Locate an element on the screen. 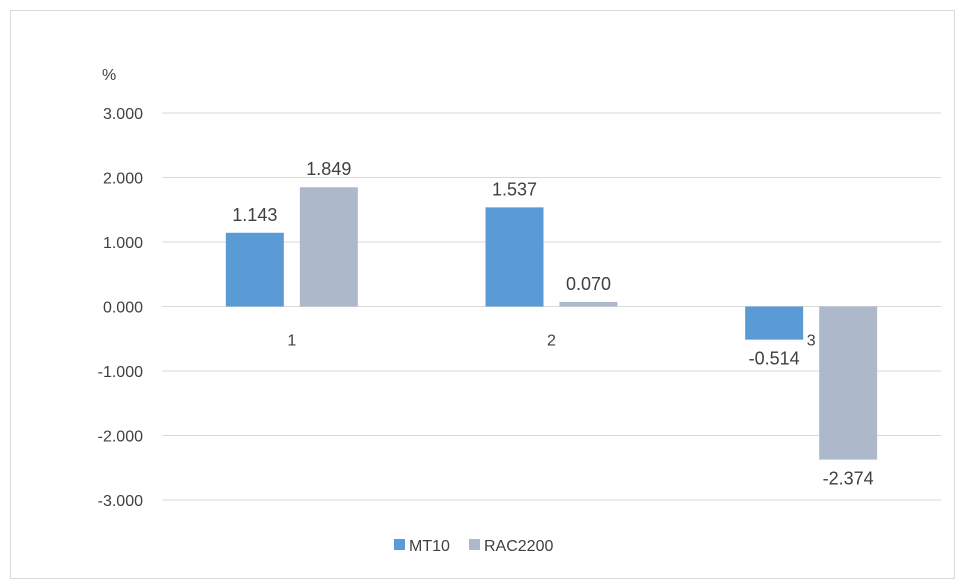  y-tick-label: 1.000 is located at coordinates (123, 243).